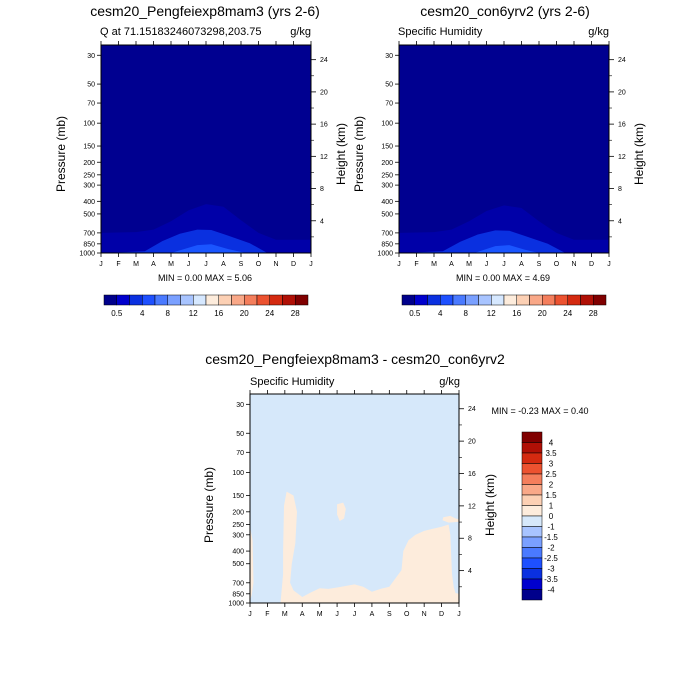  Describe the element at coordinates (324, 60) in the screenshot. I see `height-tick-label: 24` at that location.